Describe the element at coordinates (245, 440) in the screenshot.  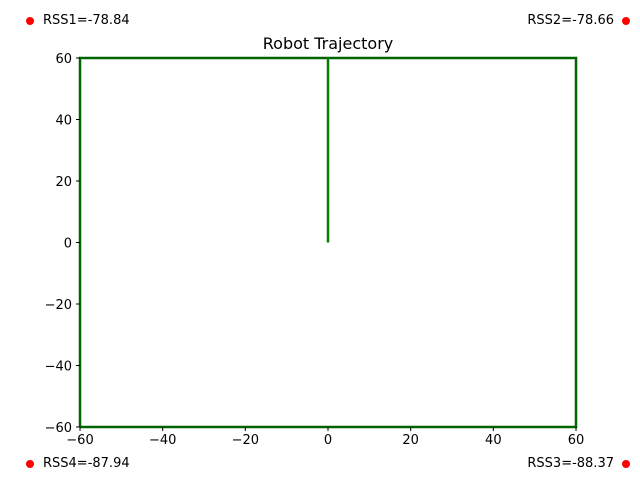
I see `x-tick-label: −20` at that location.